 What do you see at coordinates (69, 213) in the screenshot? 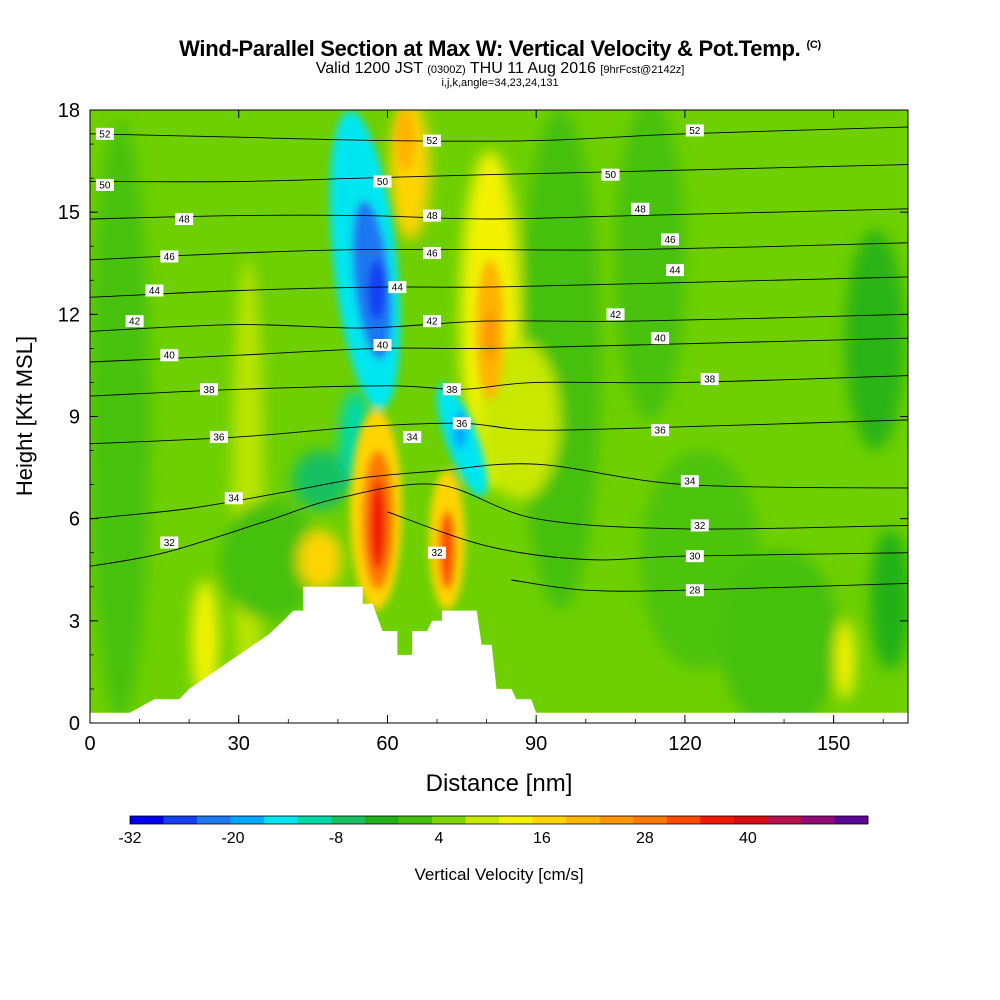
I see `y-tick-label: 15` at bounding box center [69, 213].